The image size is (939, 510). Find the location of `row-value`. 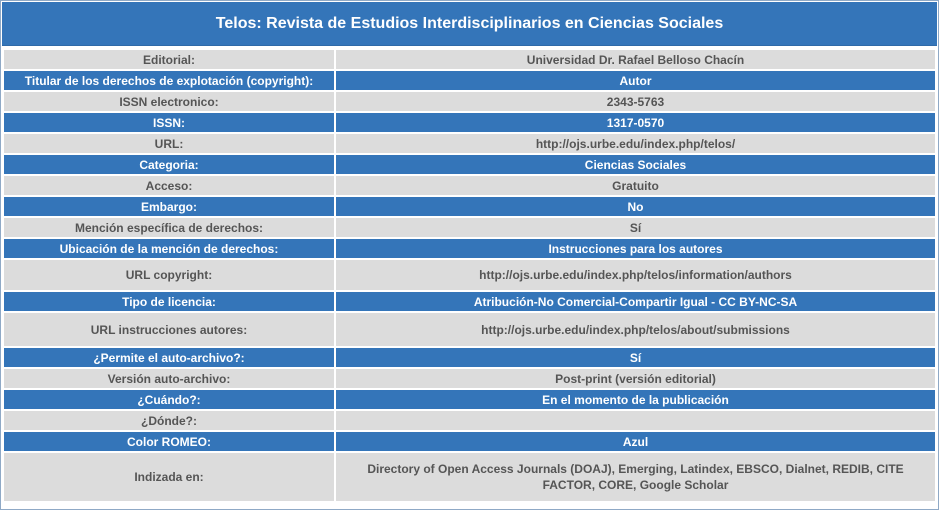

row-value is located at coordinates (635, 420).